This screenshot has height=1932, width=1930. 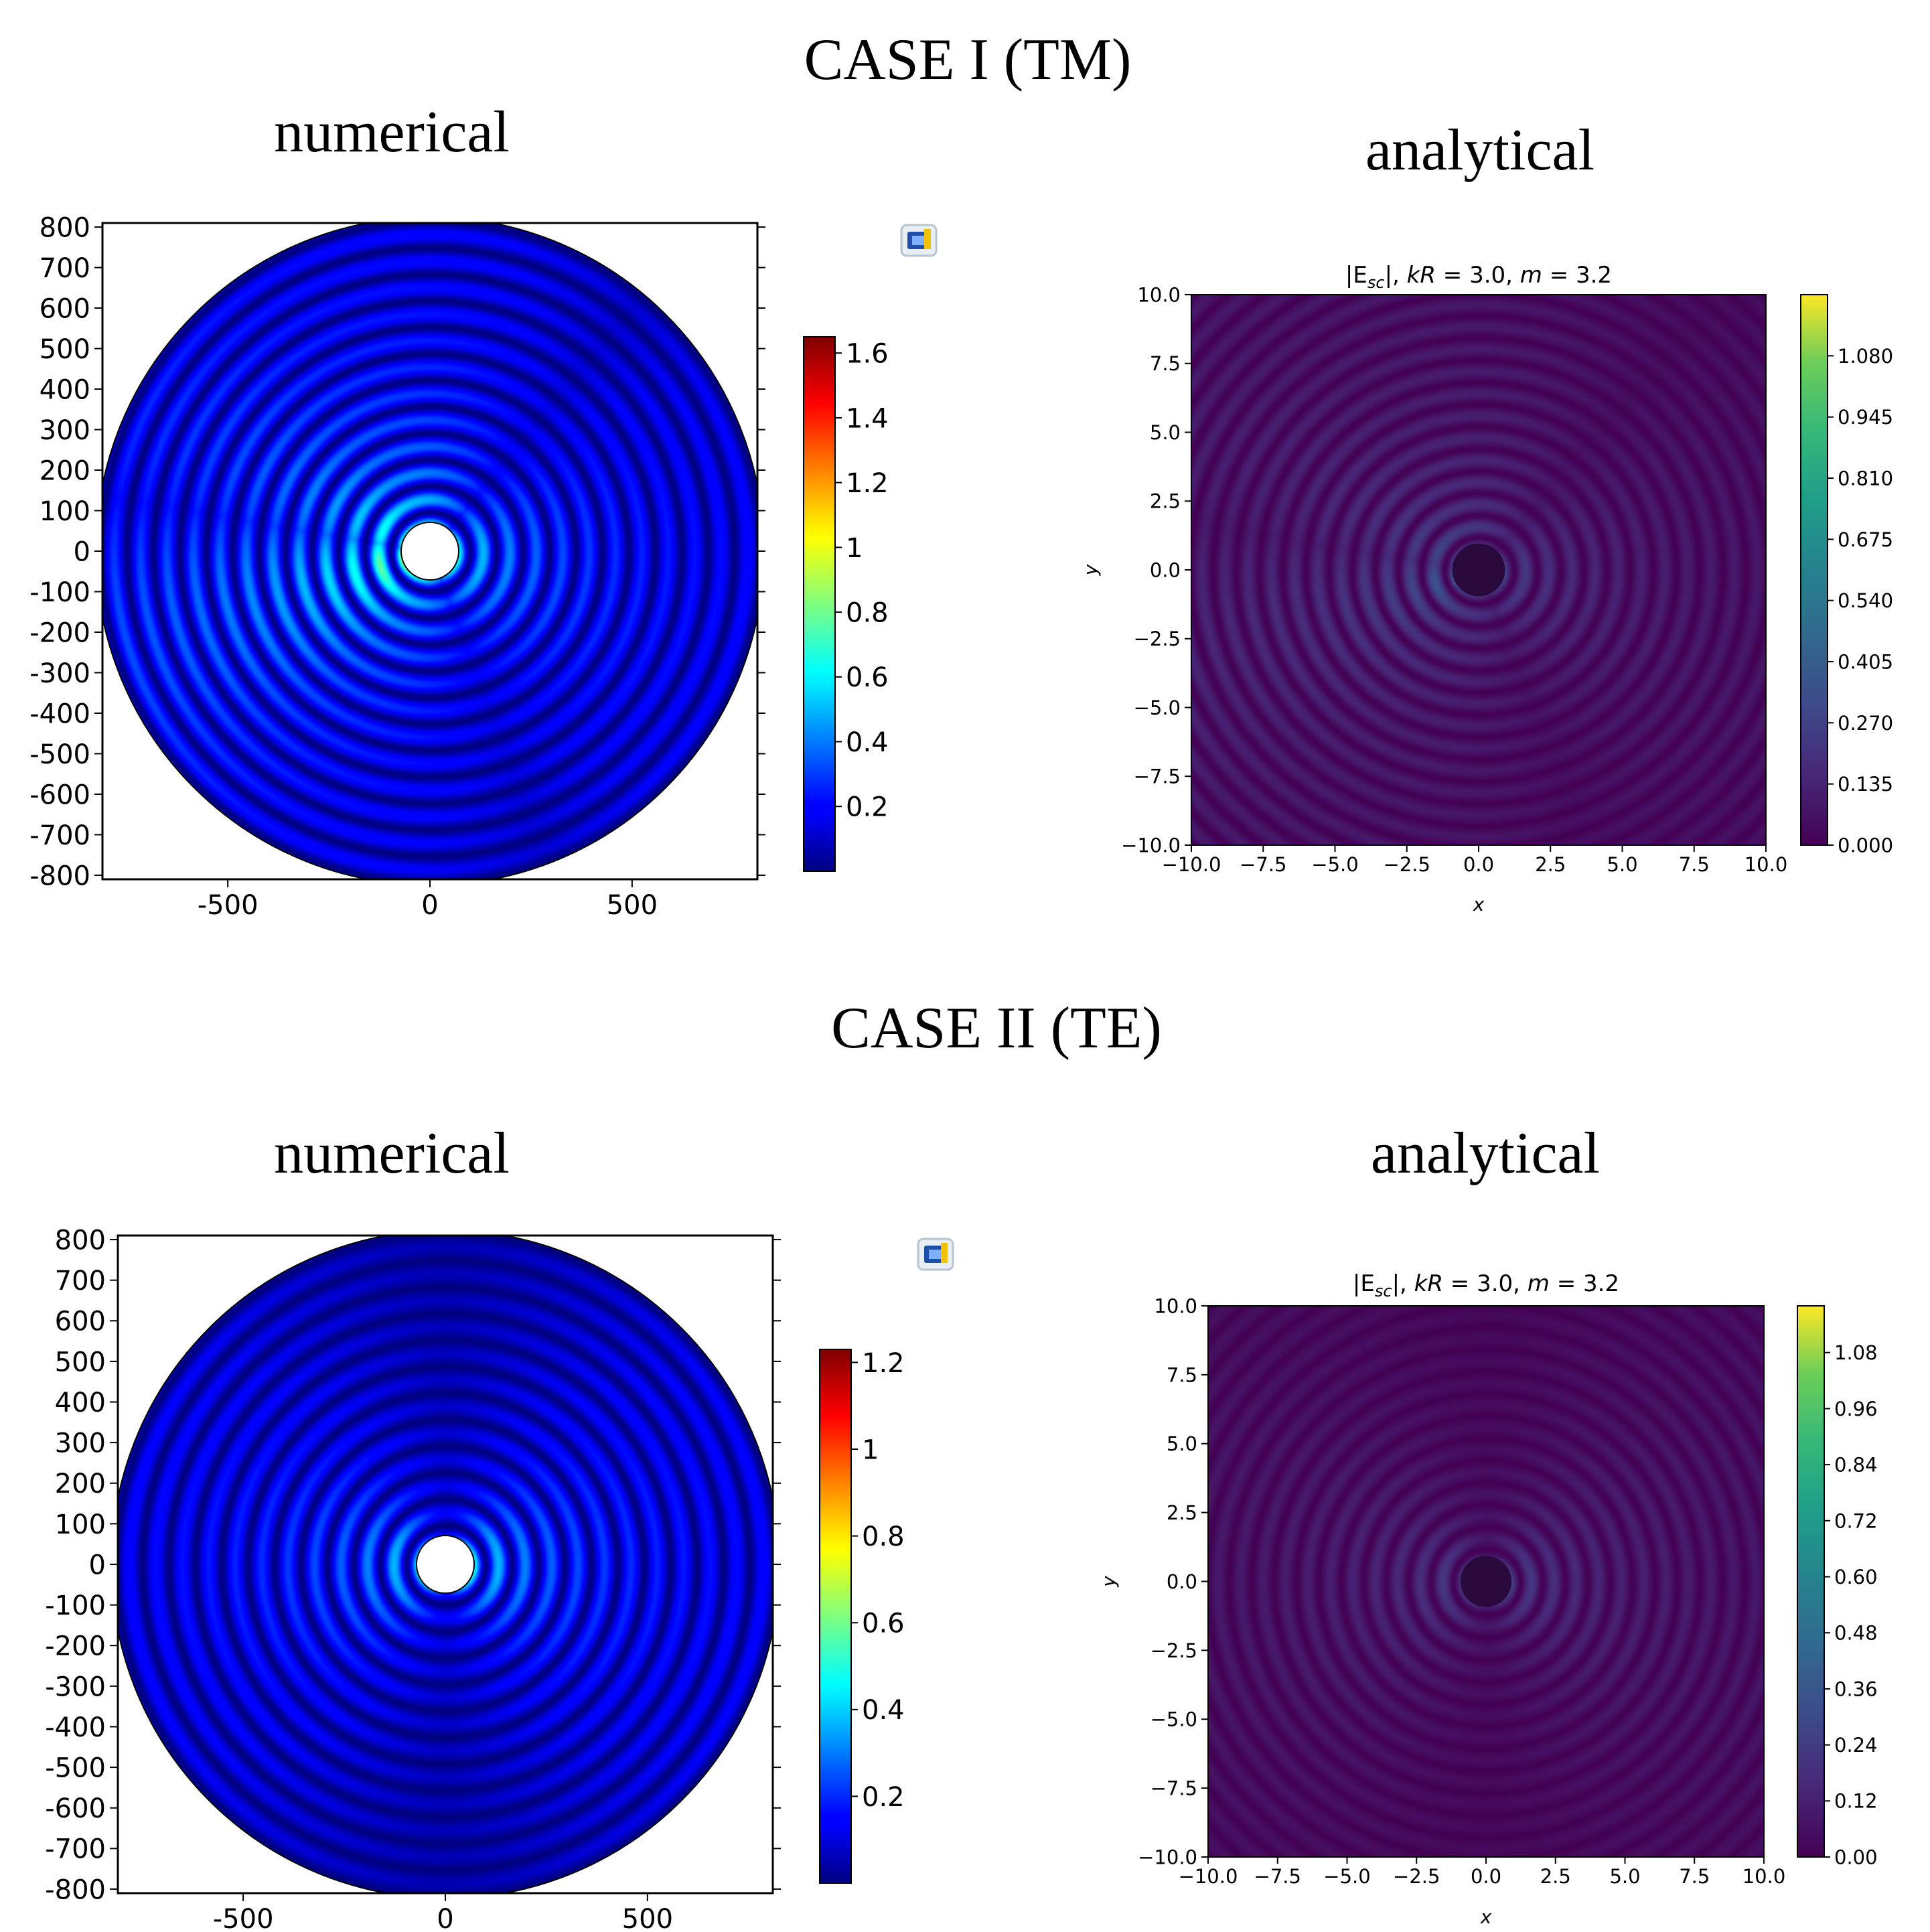 I want to click on colorbar-tick-label: 0.24, so click(x=1856, y=1745).